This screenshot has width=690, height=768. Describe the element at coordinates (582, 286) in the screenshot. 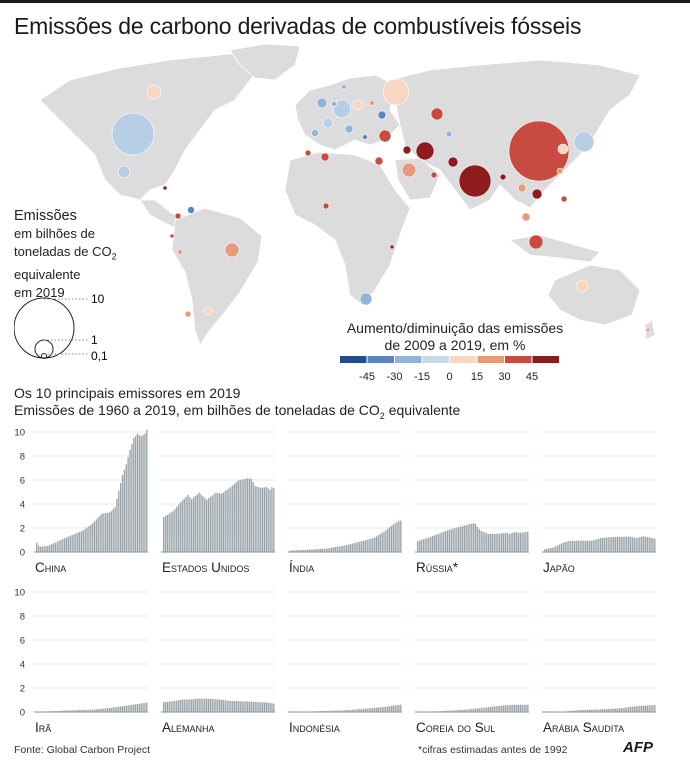

I see `bubble-australia` at that location.